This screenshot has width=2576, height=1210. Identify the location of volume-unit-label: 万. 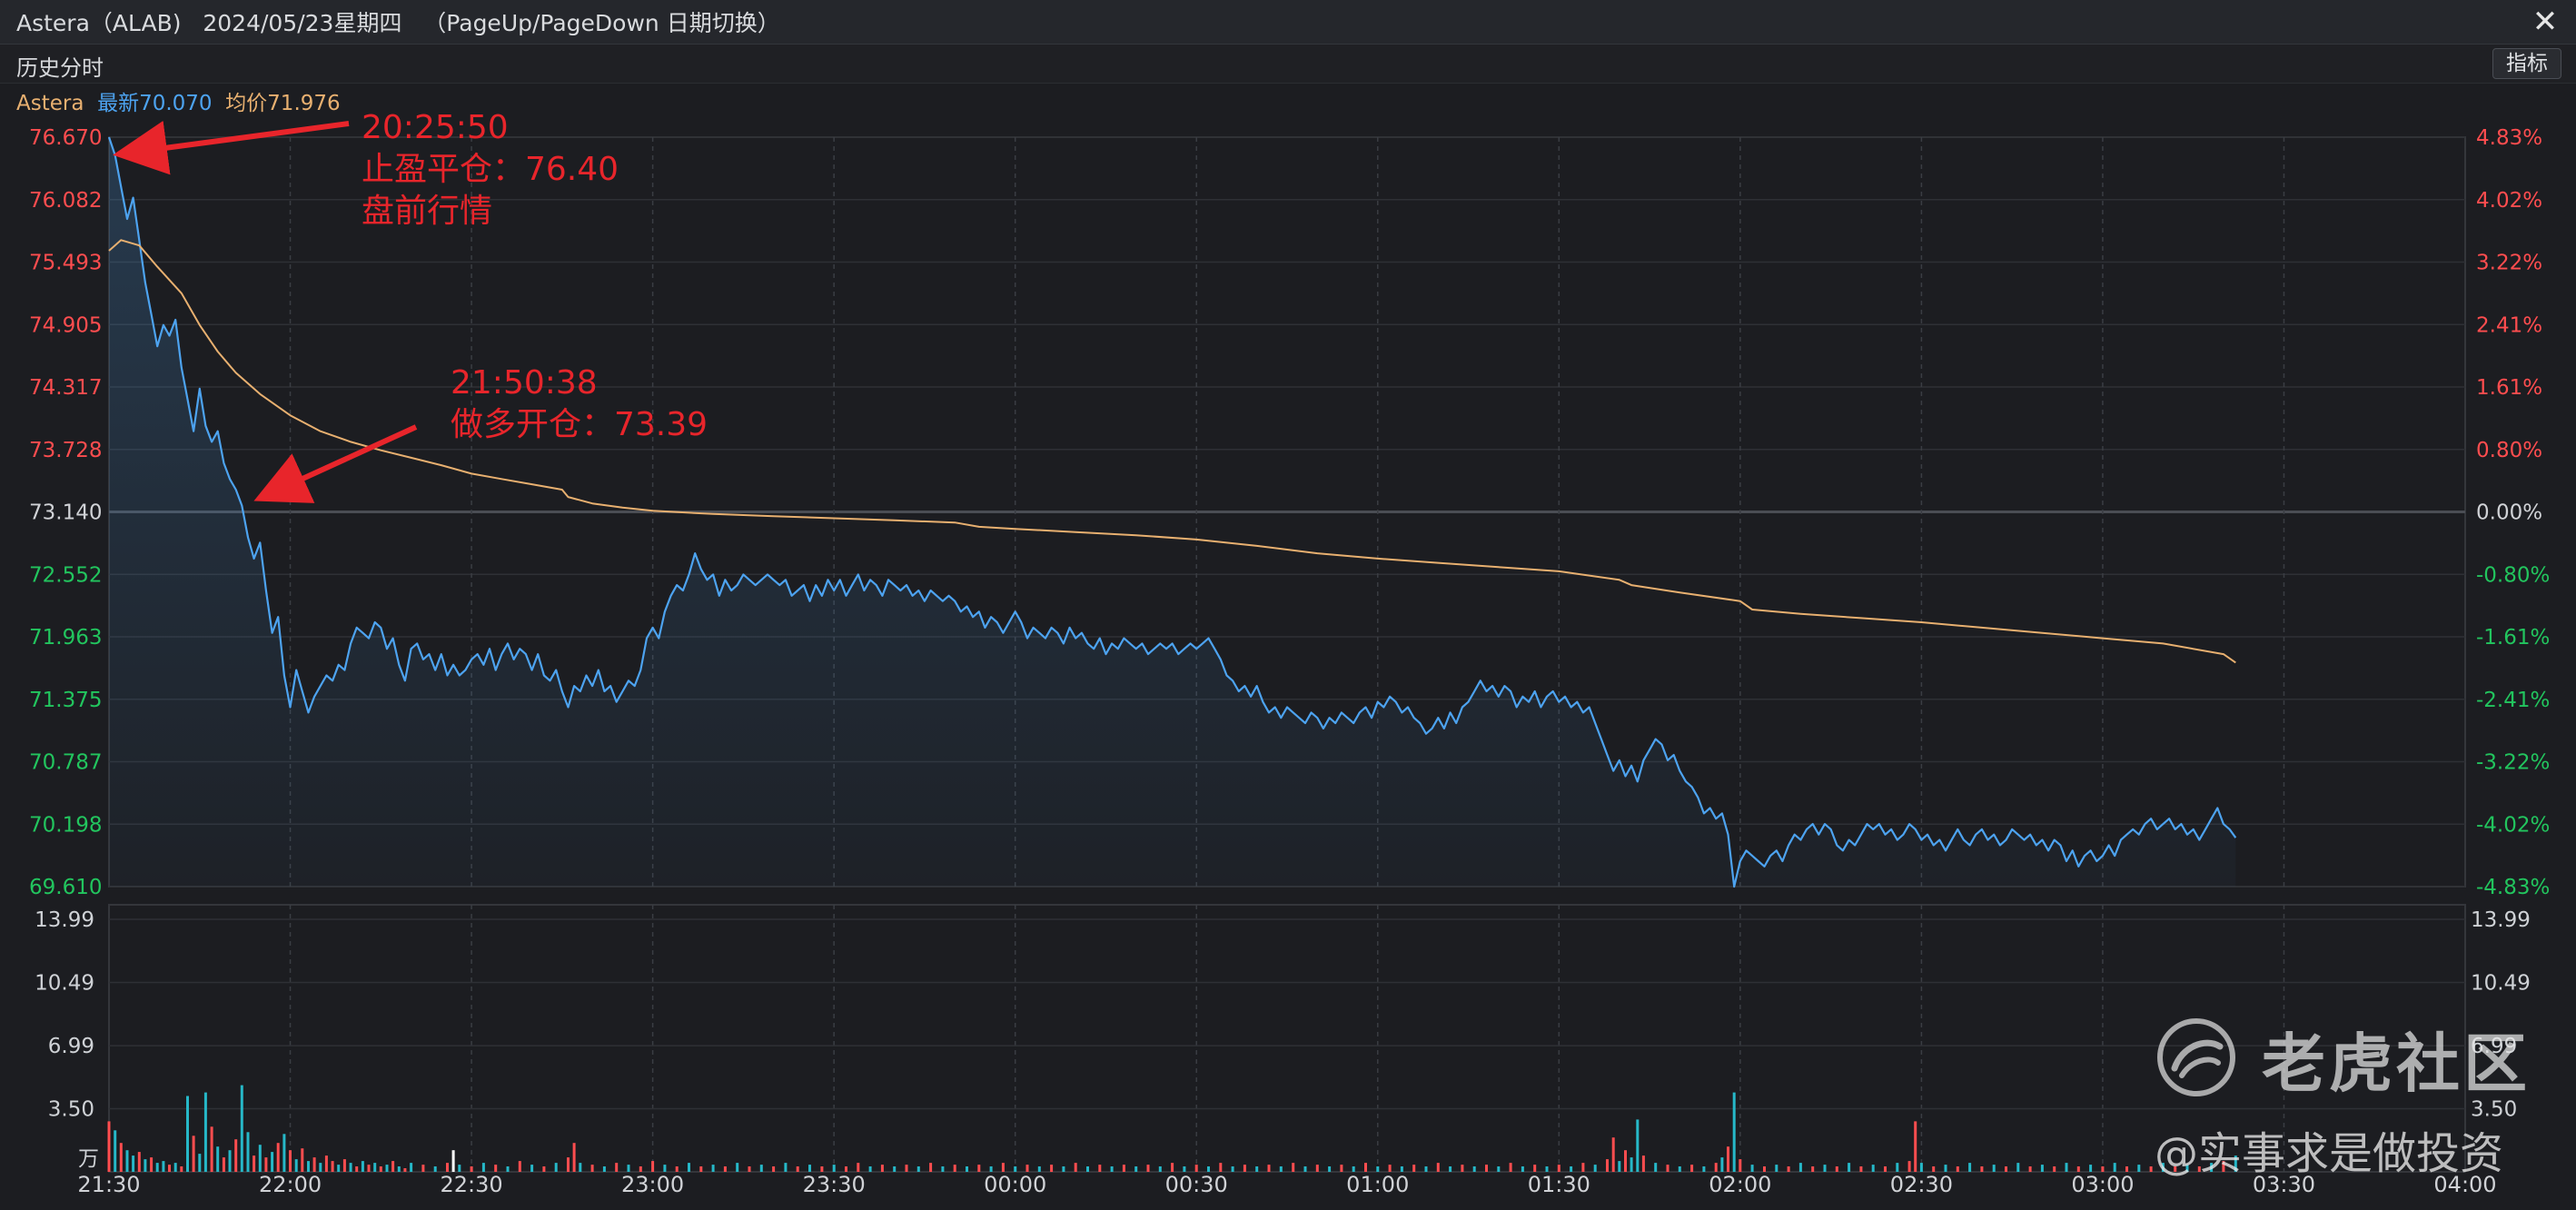
(88, 1159).